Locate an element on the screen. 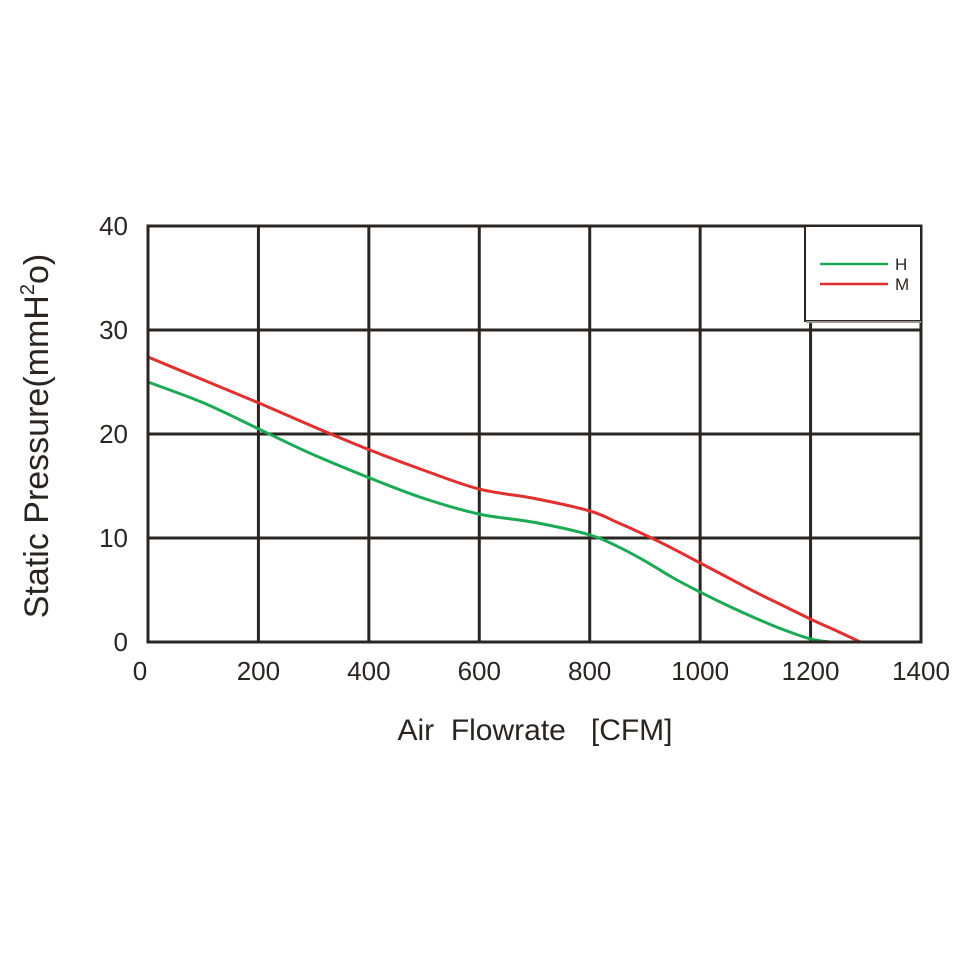 This screenshot has height=974, width=969. legend-box is located at coordinates (863, 273).